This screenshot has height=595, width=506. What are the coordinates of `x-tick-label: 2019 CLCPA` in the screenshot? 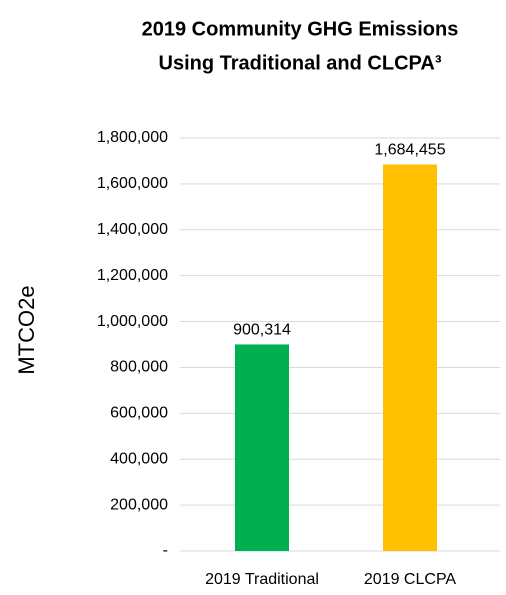 It's located at (410, 579).